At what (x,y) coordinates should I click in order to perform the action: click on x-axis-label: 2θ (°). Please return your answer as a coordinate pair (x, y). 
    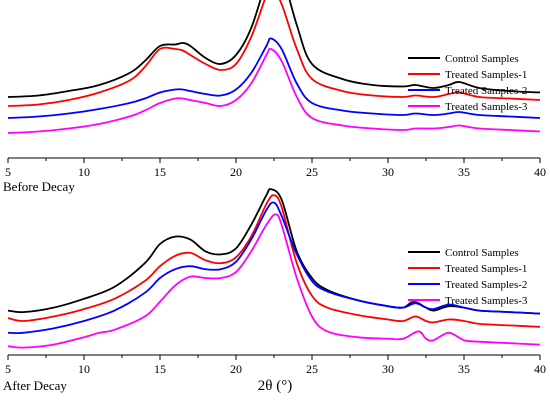
    Looking at the image, I should click on (275, 386).